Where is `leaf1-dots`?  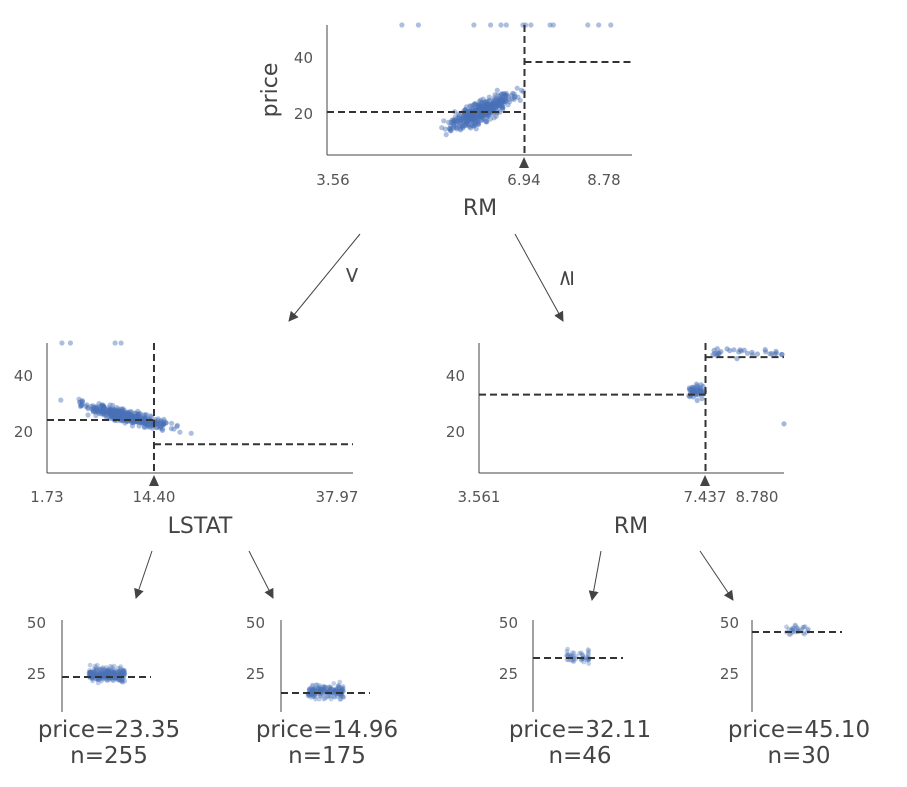 leaf1-dots is located at coordinates (107, 674).